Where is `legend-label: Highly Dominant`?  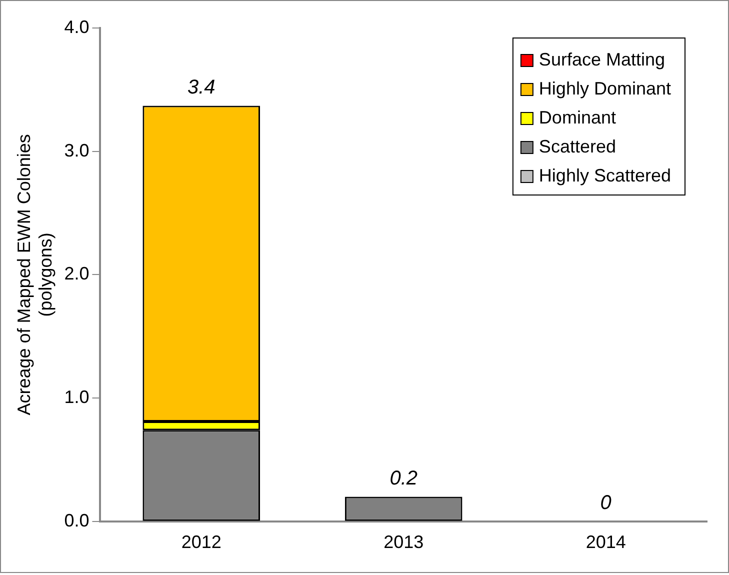 legend-label: Highly Dominant is located at coordinates (604, 88).